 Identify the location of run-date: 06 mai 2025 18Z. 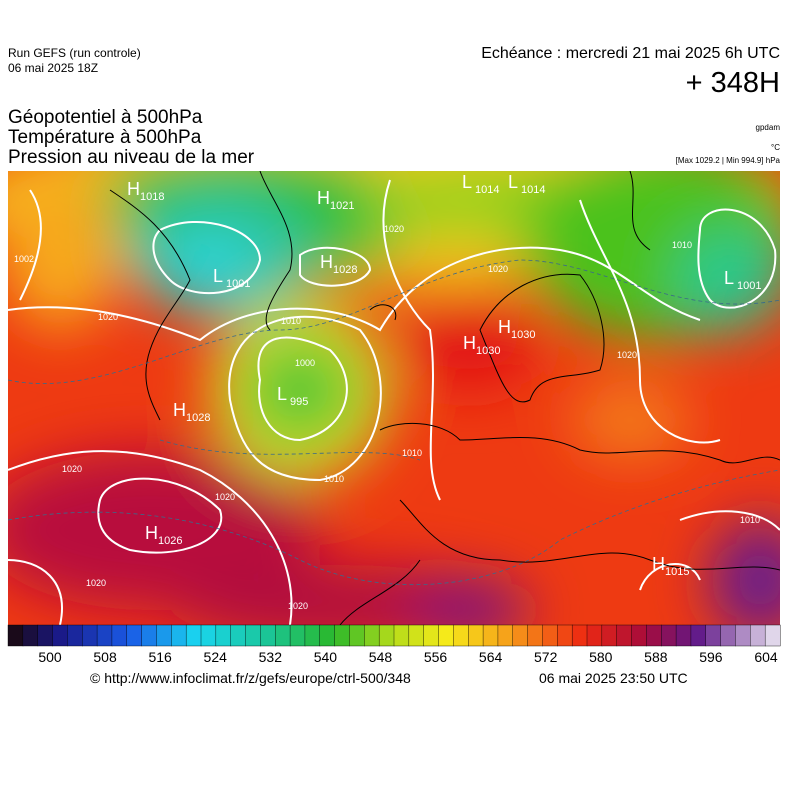
(53, 68).